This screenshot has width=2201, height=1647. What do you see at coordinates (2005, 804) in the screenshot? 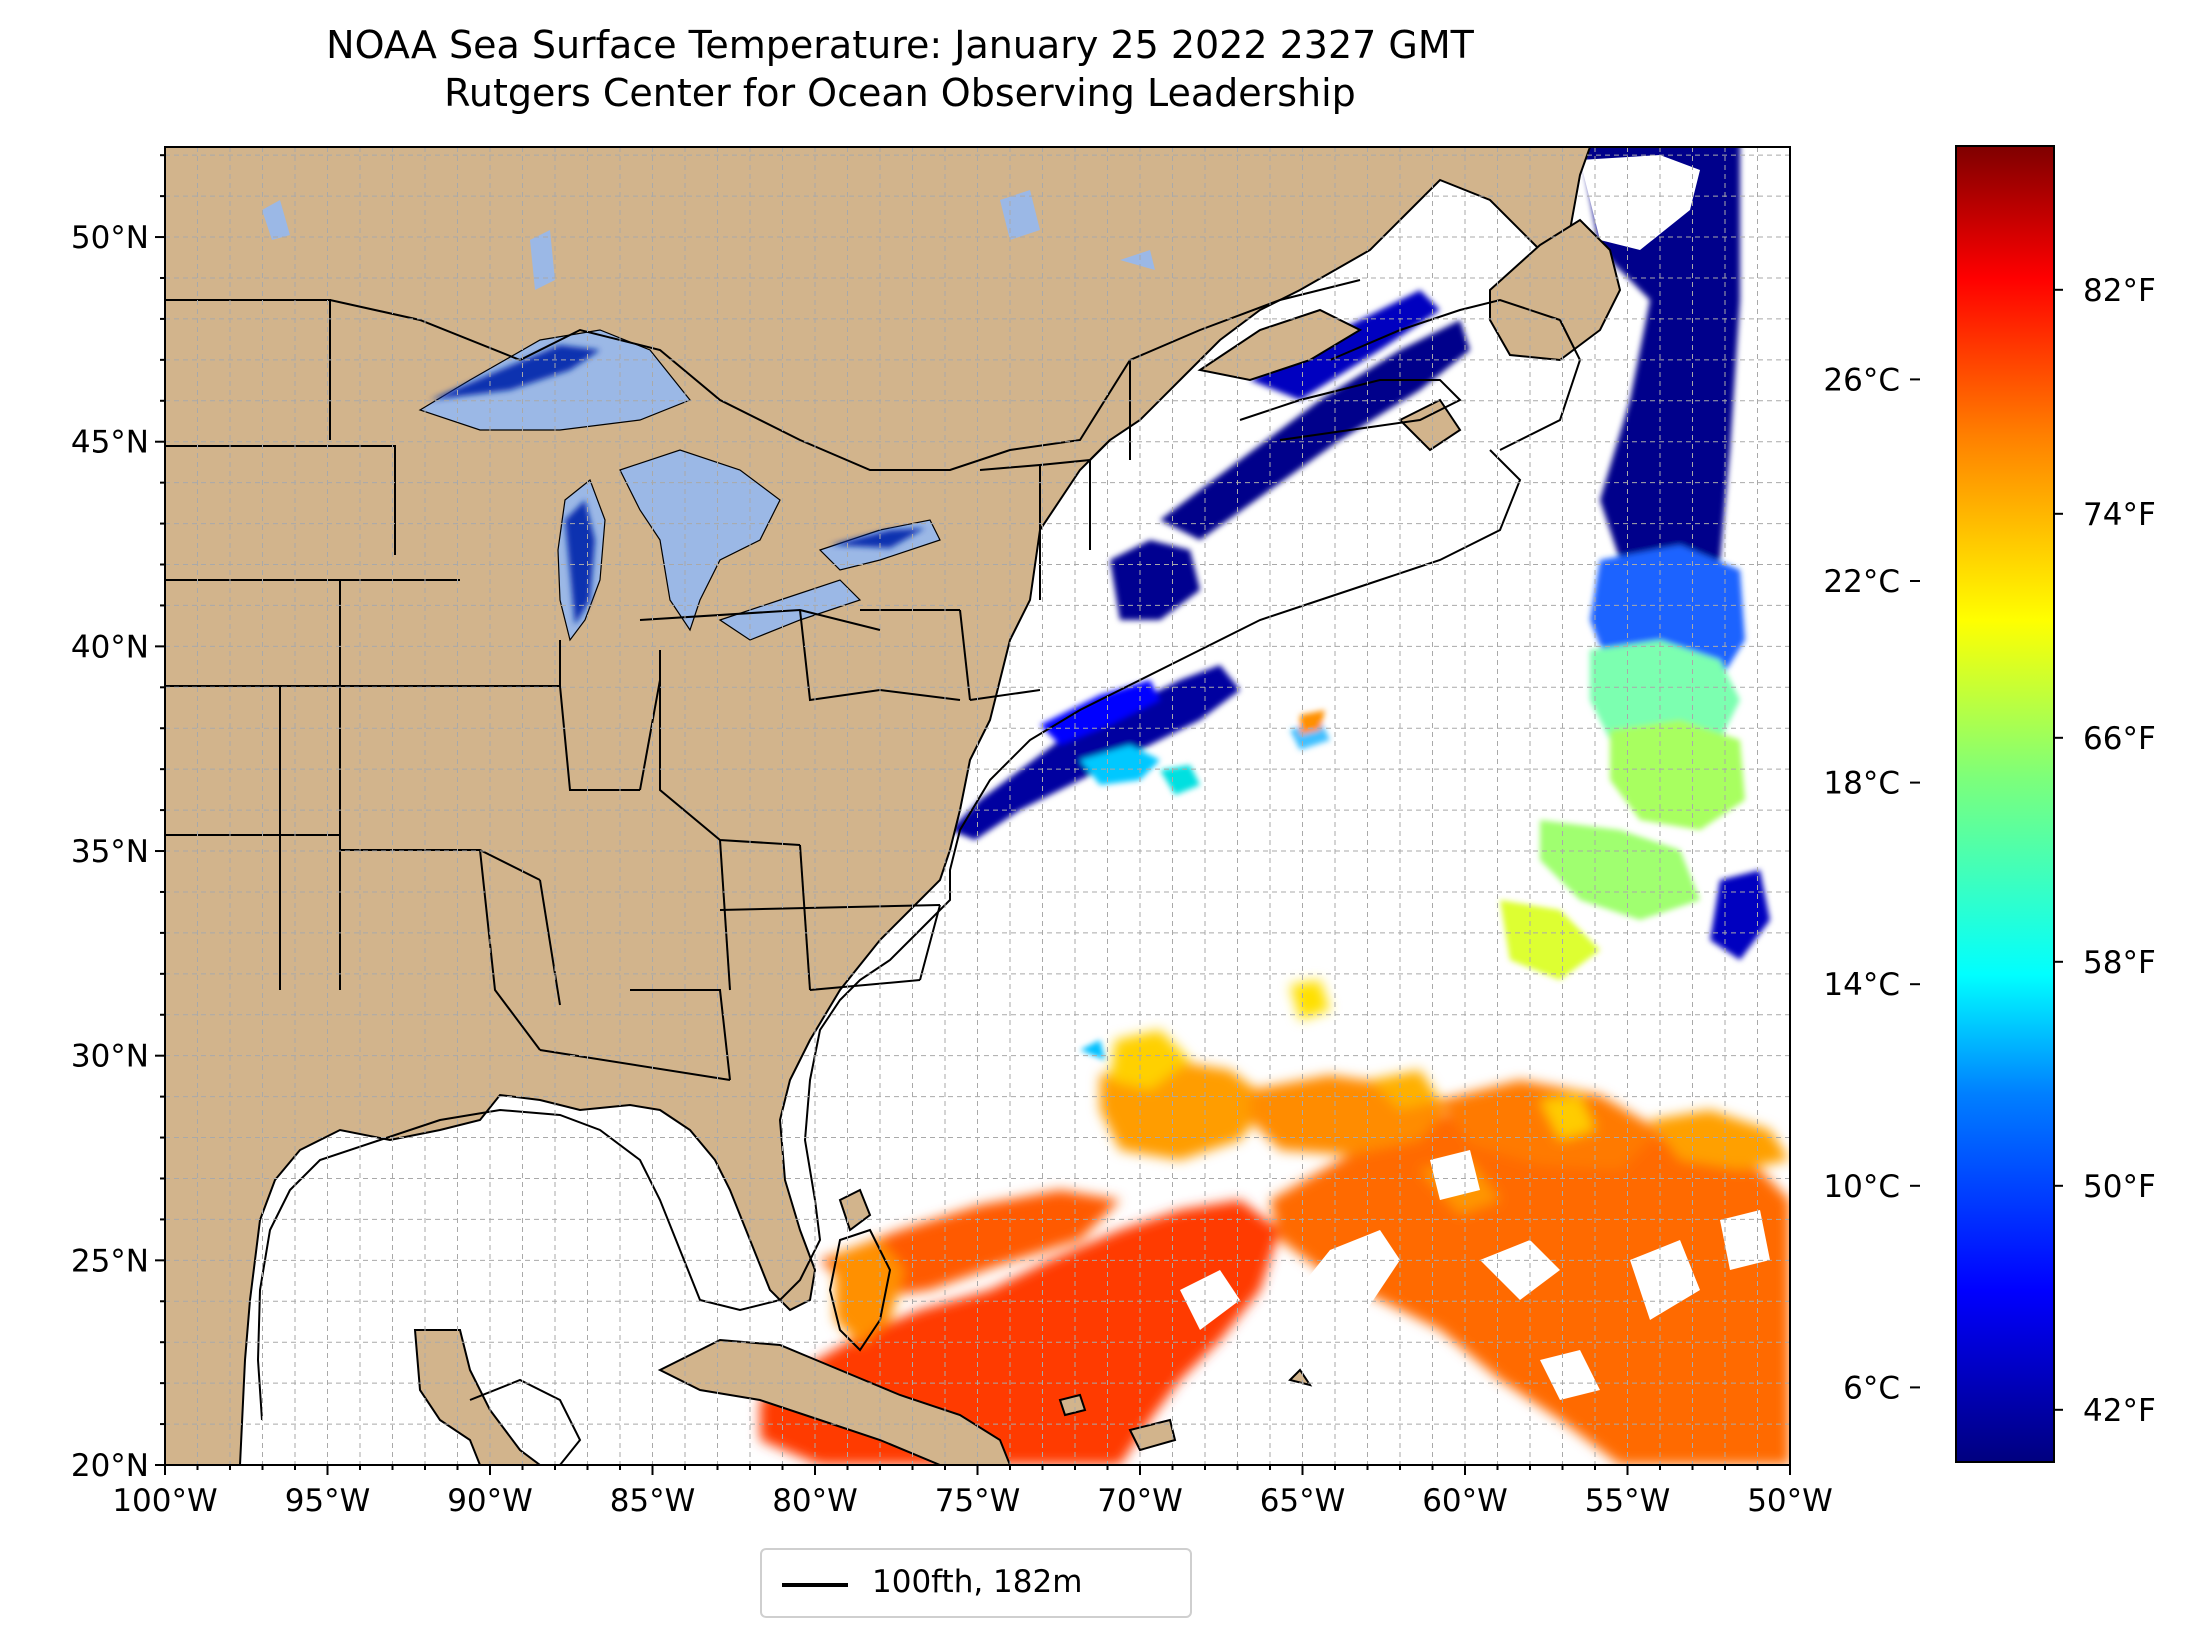
I see `colorbar` at bounding box center [2005, 804].